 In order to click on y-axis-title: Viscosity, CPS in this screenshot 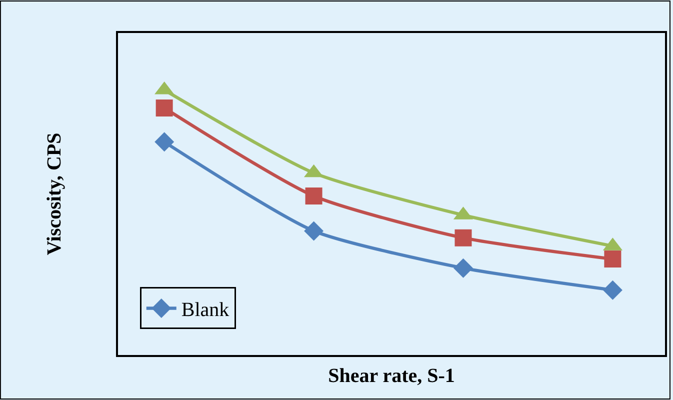, I will do `click(54, 194)`.